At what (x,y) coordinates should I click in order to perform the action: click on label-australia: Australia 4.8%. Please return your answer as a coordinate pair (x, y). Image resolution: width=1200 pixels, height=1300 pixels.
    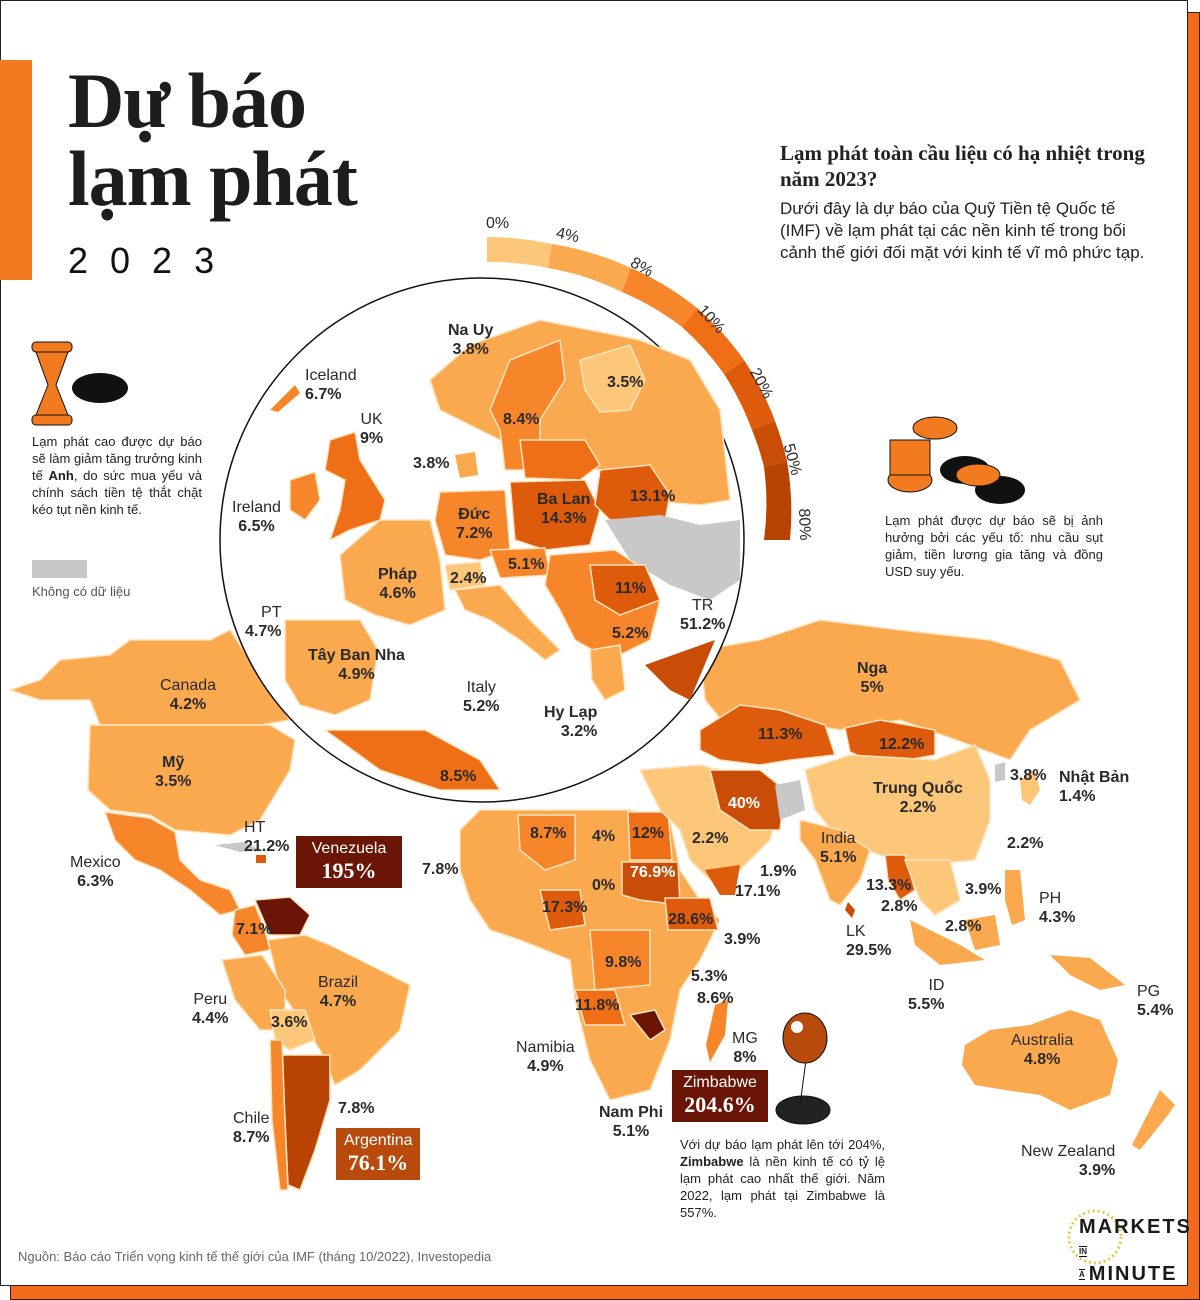
    Looking at the image, I should click on (1042, 1050).